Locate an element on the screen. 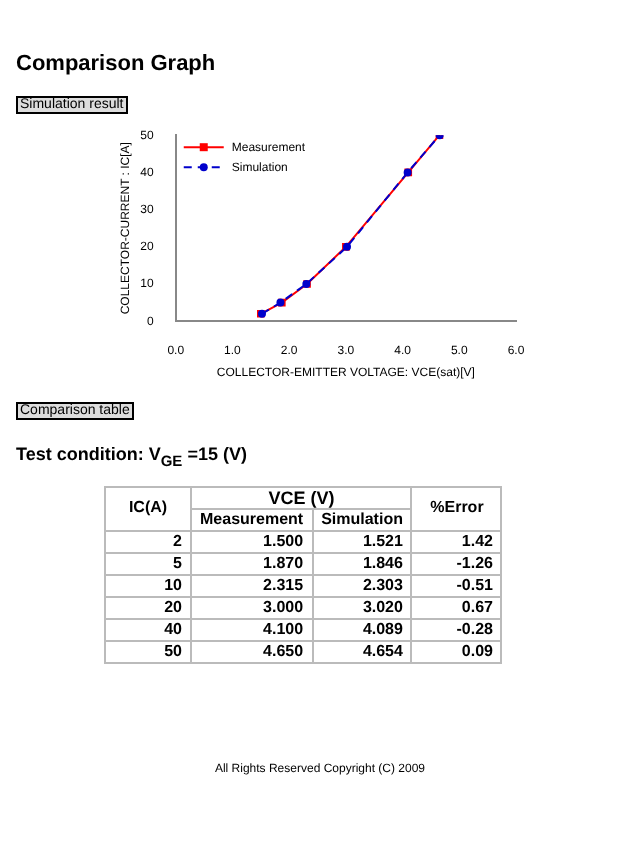  data-label: 2.315 is located at coordinates (252, 585).